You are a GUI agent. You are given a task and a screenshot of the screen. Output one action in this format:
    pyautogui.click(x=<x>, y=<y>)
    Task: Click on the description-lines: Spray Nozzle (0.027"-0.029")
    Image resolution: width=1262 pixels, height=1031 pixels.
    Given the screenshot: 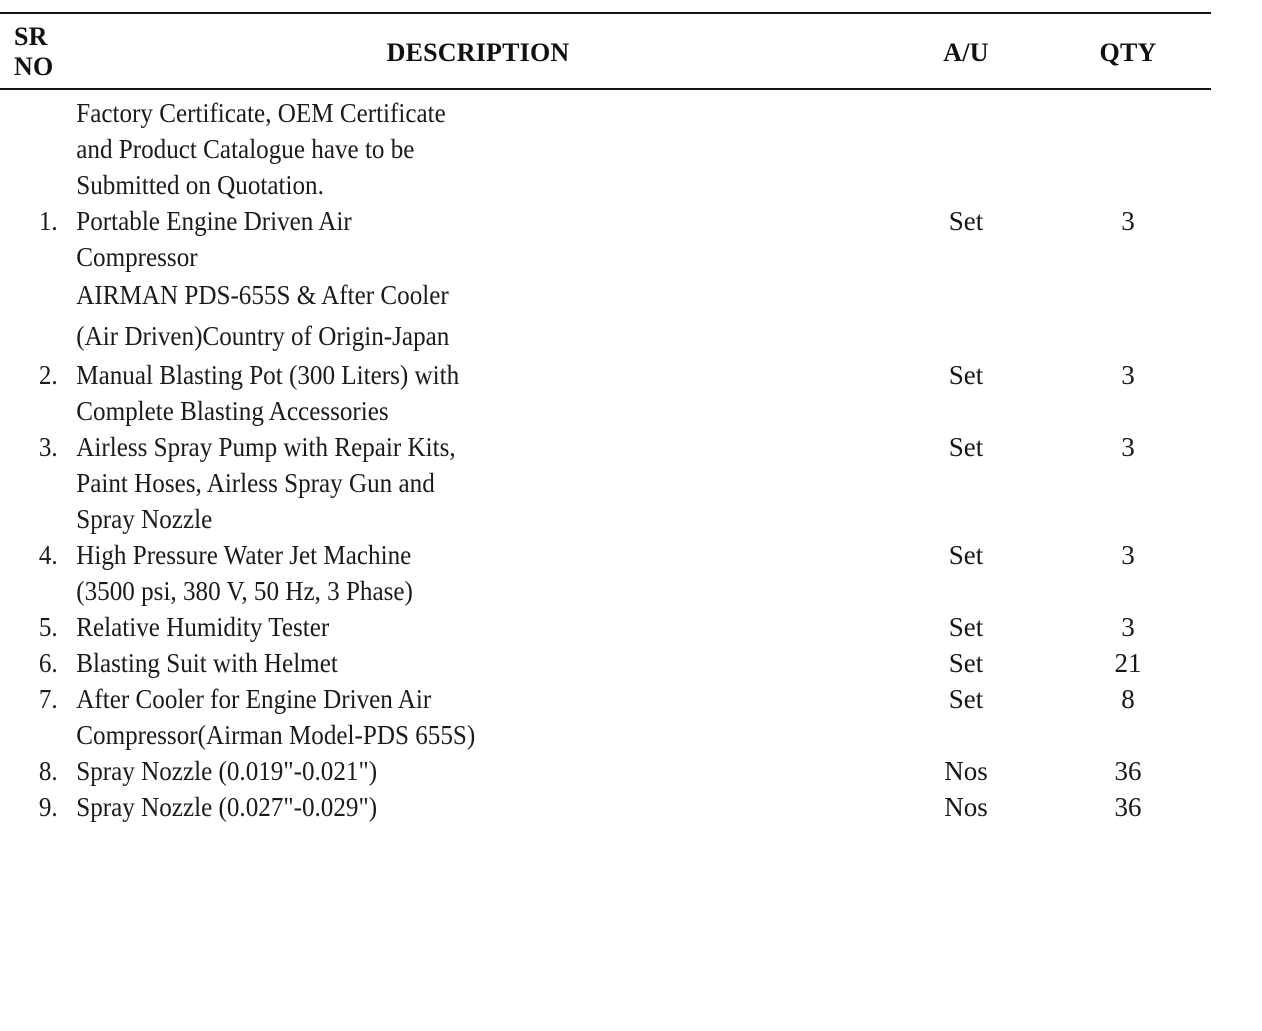 What is the action you would take?
    pyautogui.click(x=447, y=807)
    